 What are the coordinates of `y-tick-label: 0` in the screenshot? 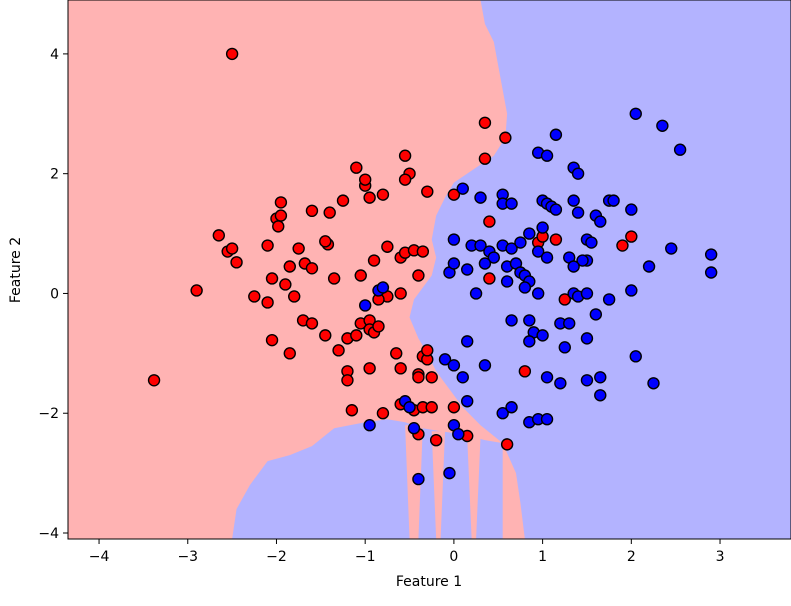 It's located at (54, 294).